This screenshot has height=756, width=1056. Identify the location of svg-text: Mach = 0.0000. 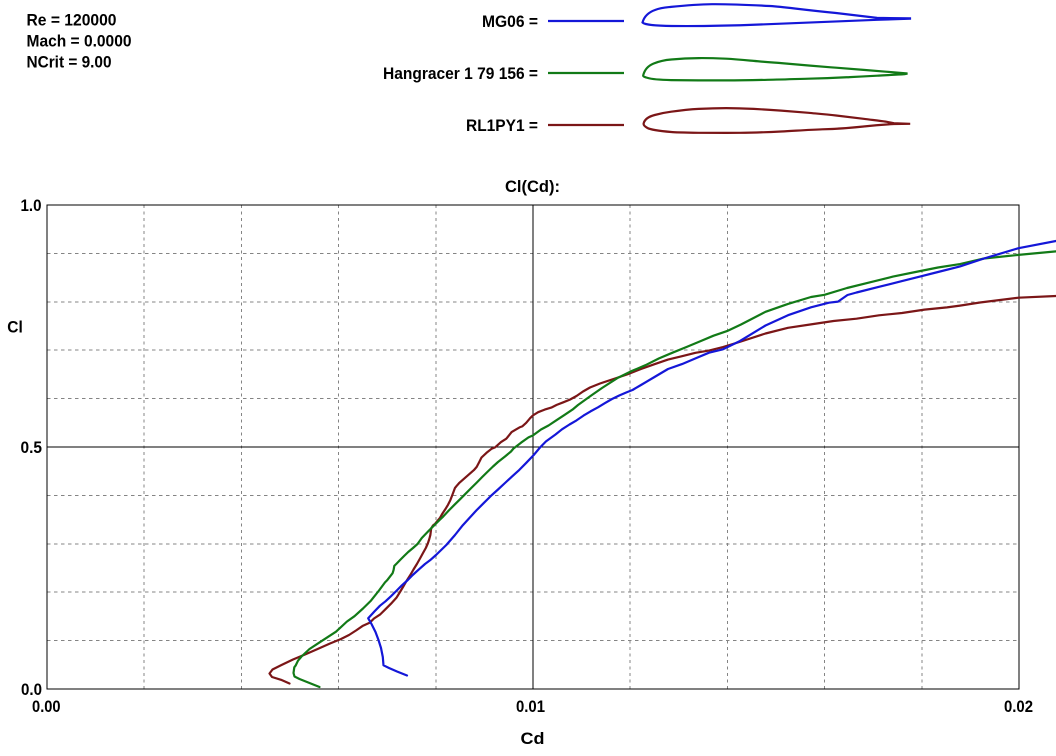
(79, 41).